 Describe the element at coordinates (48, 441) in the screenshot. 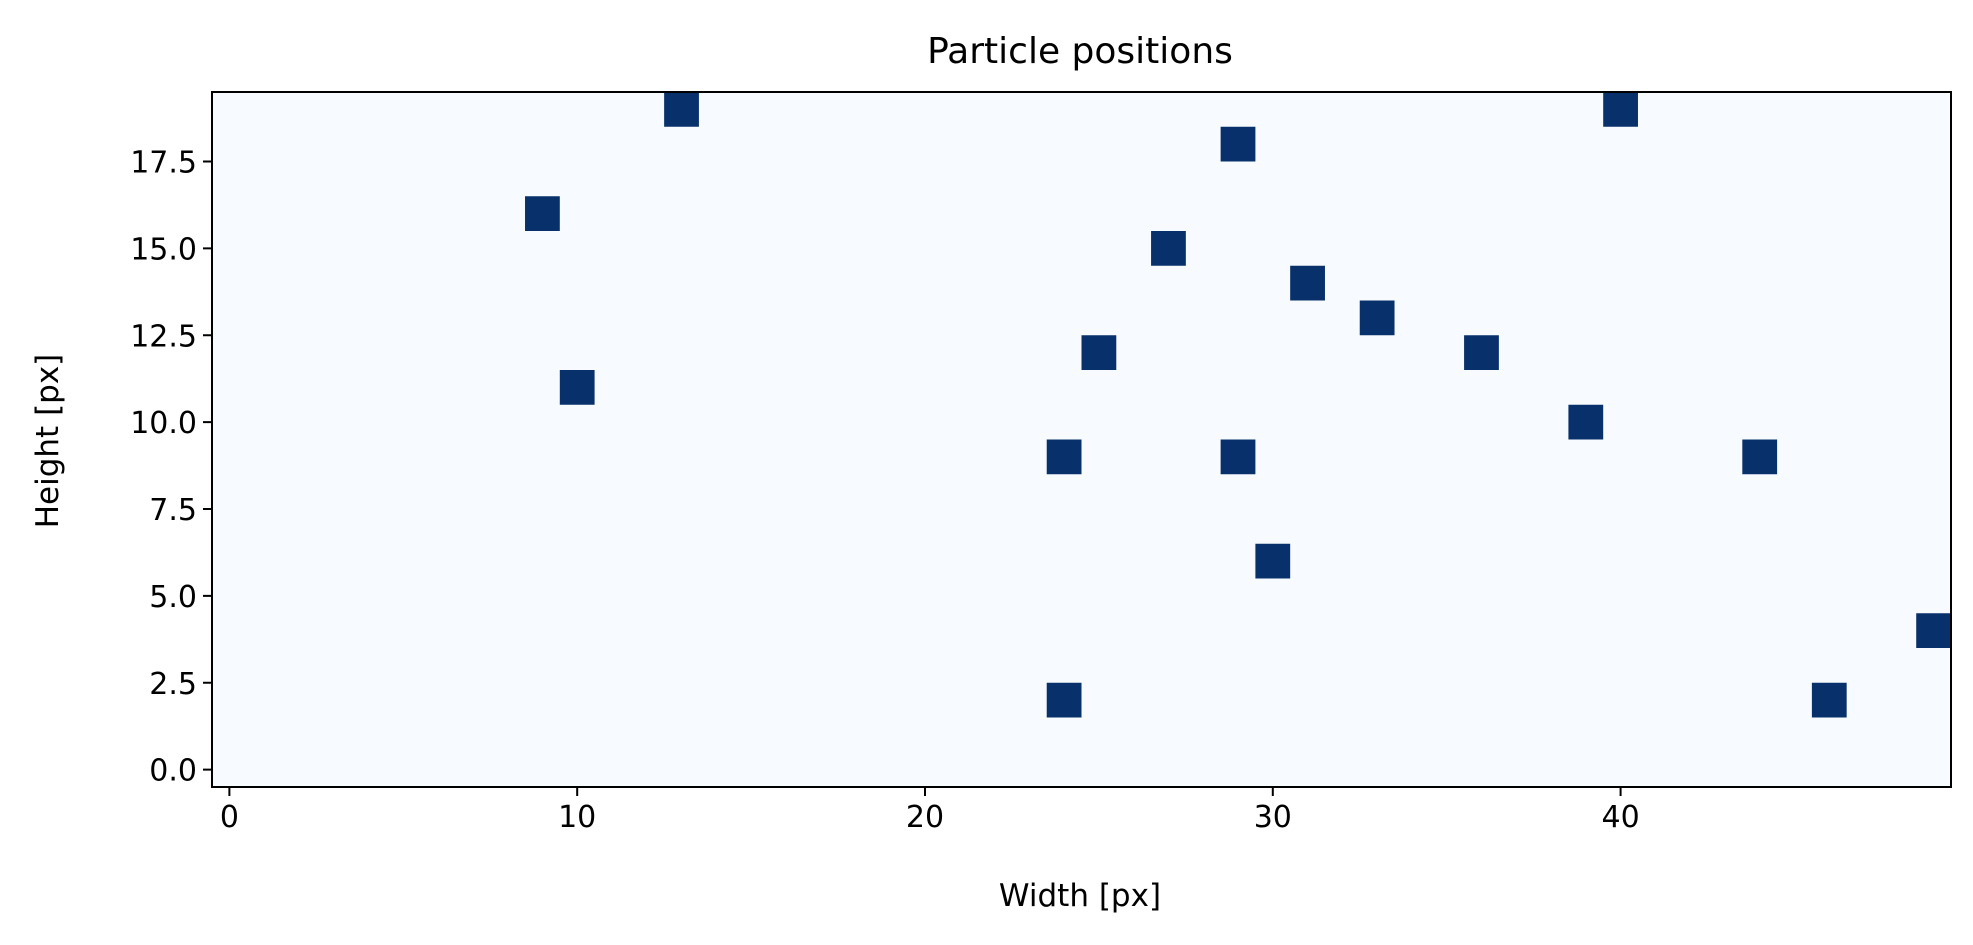

I see `y-axis-label: Height [px]` at that location.